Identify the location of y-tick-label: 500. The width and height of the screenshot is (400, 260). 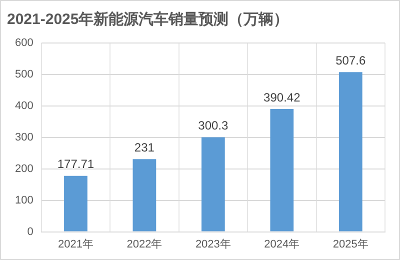
(24, 74).